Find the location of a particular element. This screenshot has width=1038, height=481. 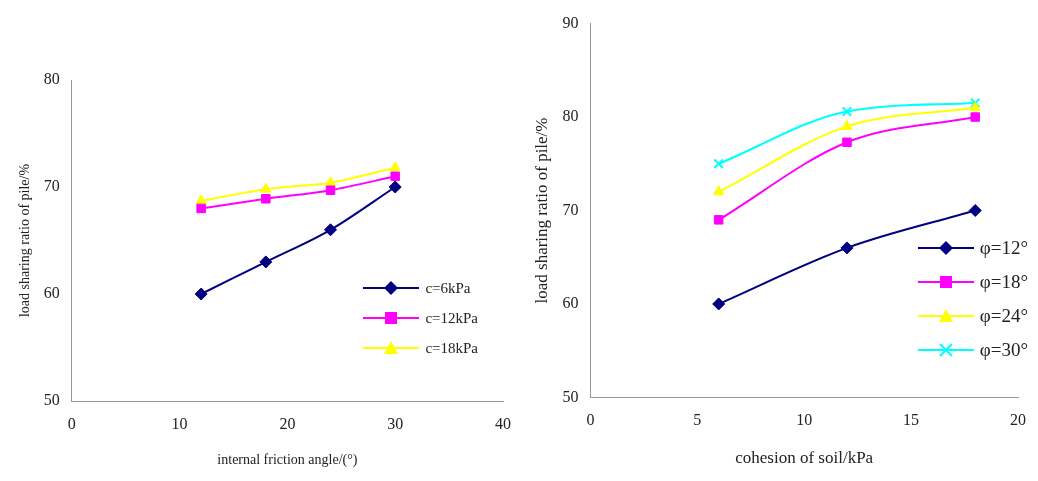

x-axis-title: internal friction angle/(°) is located at coordinates (287, 460).